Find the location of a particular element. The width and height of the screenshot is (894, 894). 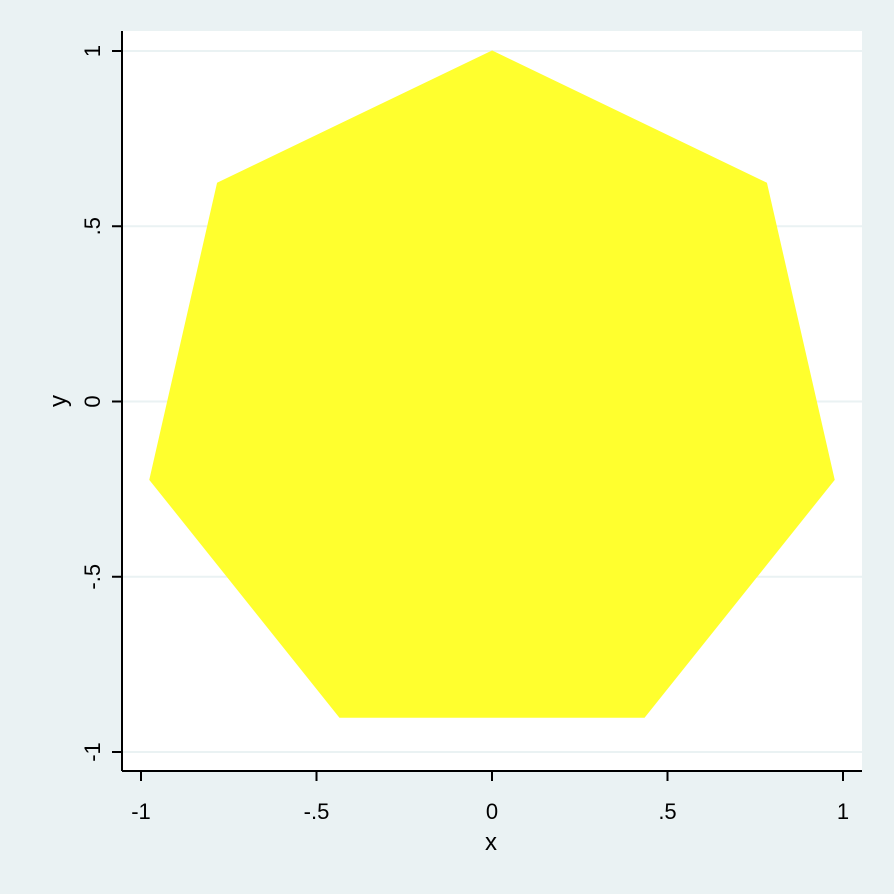

y-tick-label: 1 is located at coordinates (92, 51).